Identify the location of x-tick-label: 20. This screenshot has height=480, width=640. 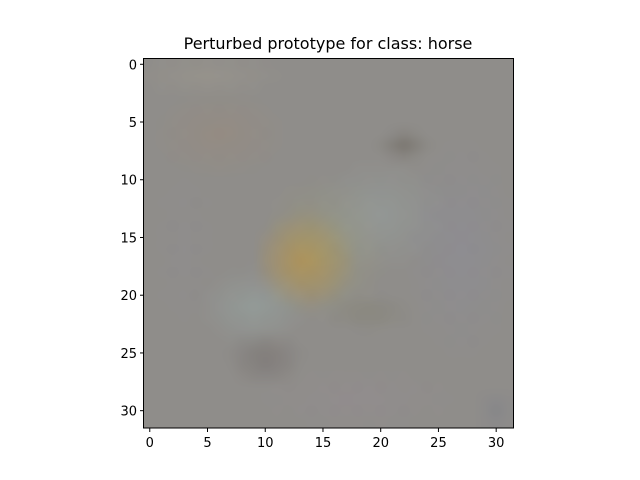
(380, 443).